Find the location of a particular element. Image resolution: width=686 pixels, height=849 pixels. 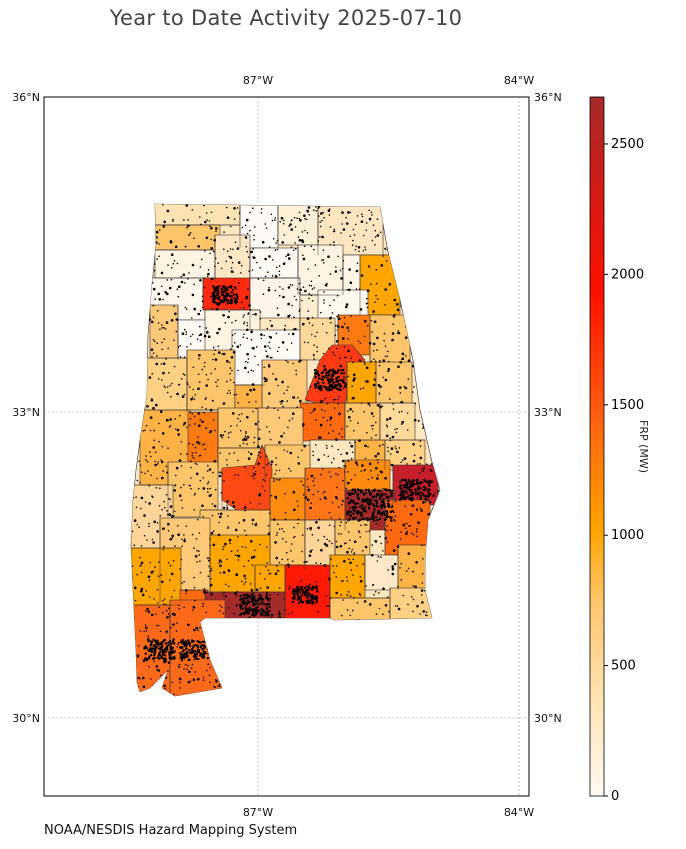

county is located at coordinates (320, 270).